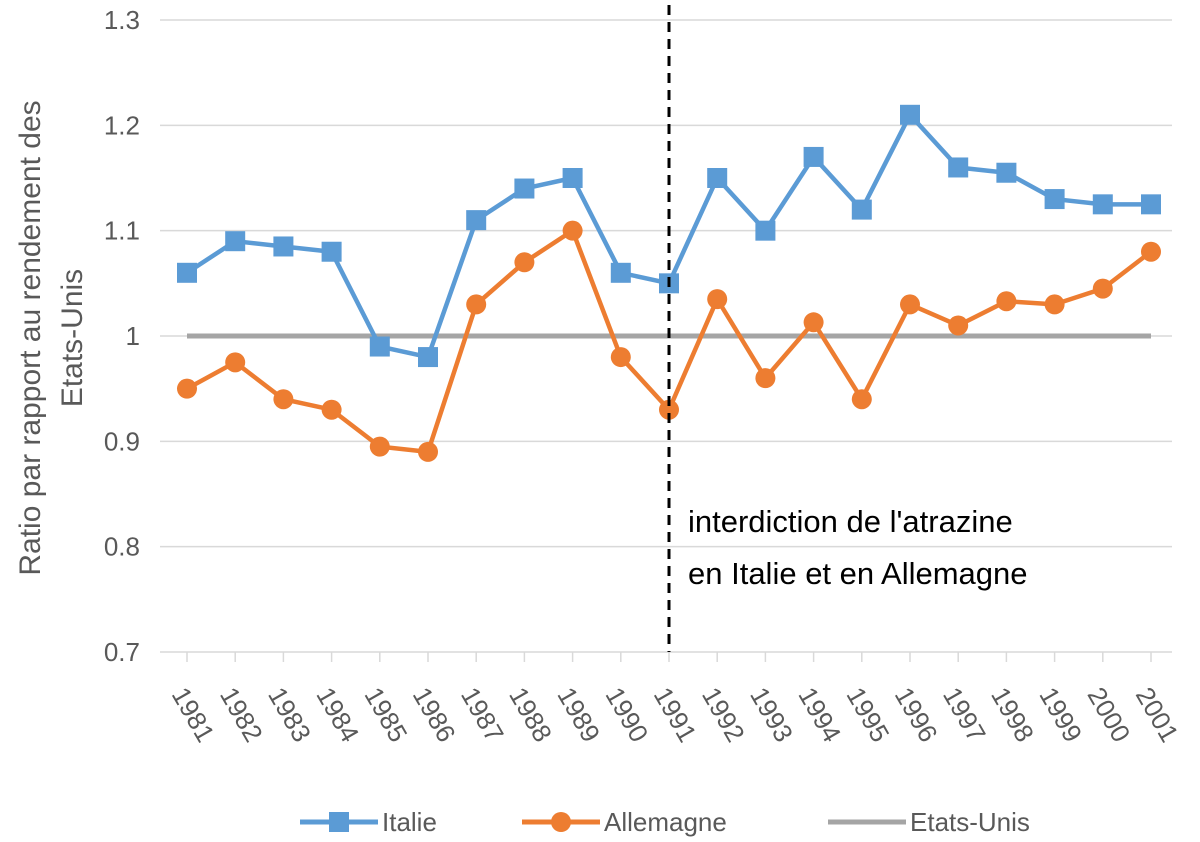 This screenshot has height=842, width=1200. I want to click on x-tick-label: 1995, so click(868, 714).